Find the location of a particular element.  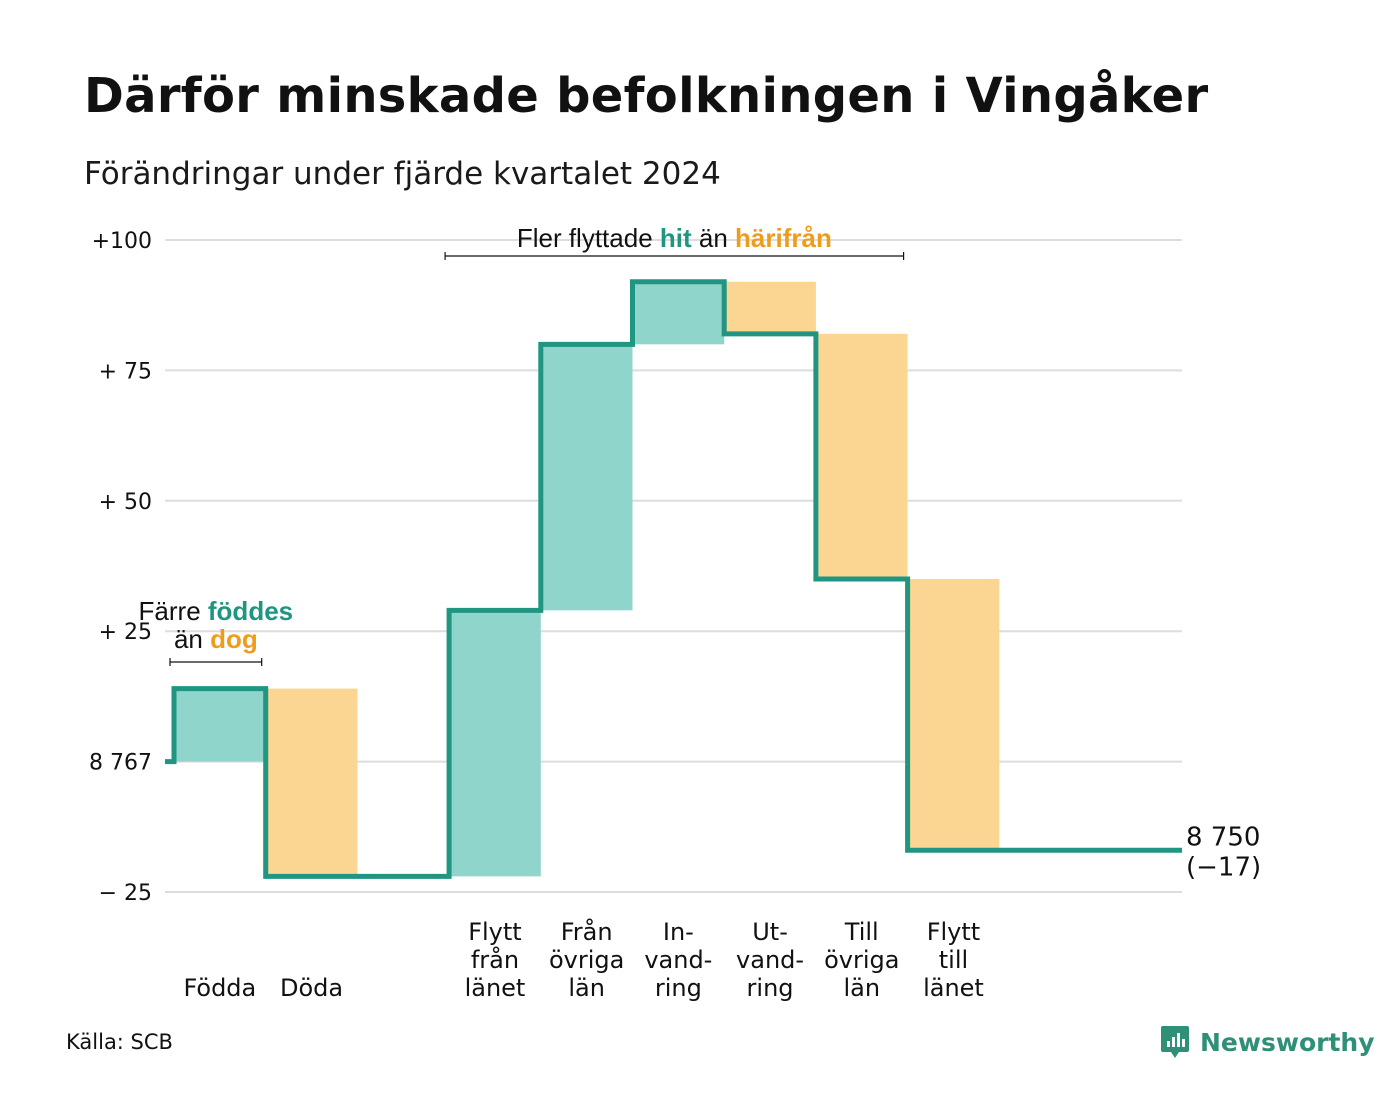

y-tick-label: + 25 is located at coordinates (125, 632).